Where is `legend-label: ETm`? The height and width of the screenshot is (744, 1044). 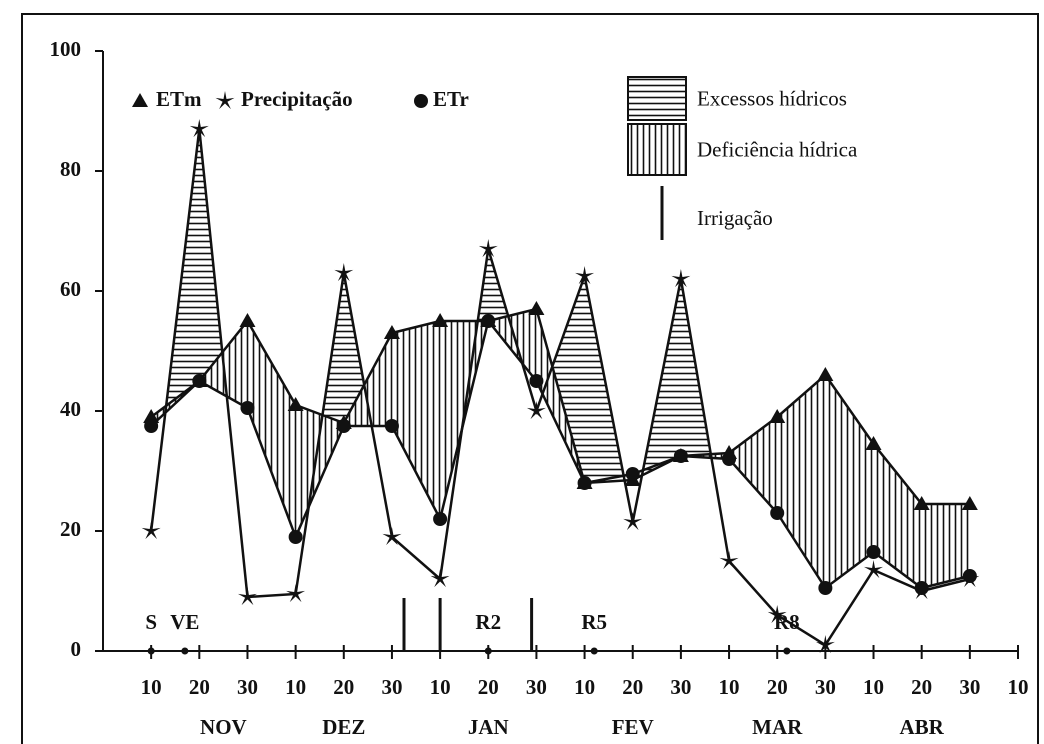
legend-label: ETm is located at coordinates (179, 99).